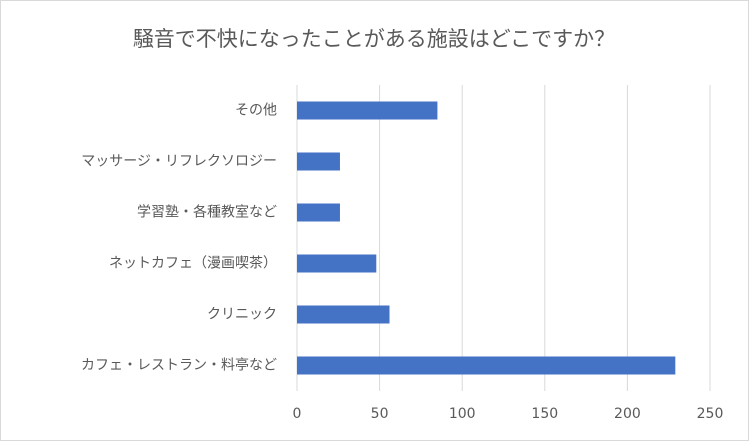 This screenshot has width=749, height=441. I want to click on y-tick-label: 学習塾・各種教室など, so click(207, 212).